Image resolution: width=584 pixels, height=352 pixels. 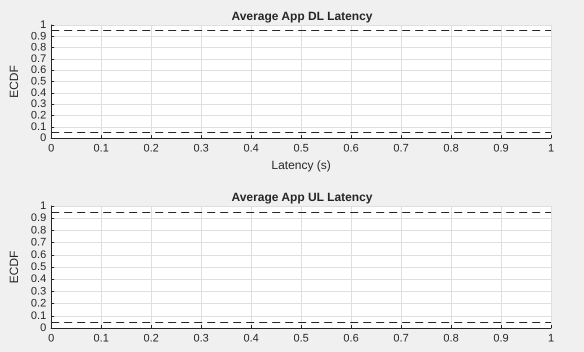 I want to click on chart-title: Average App UL Latency, so click(x=302, y=197).